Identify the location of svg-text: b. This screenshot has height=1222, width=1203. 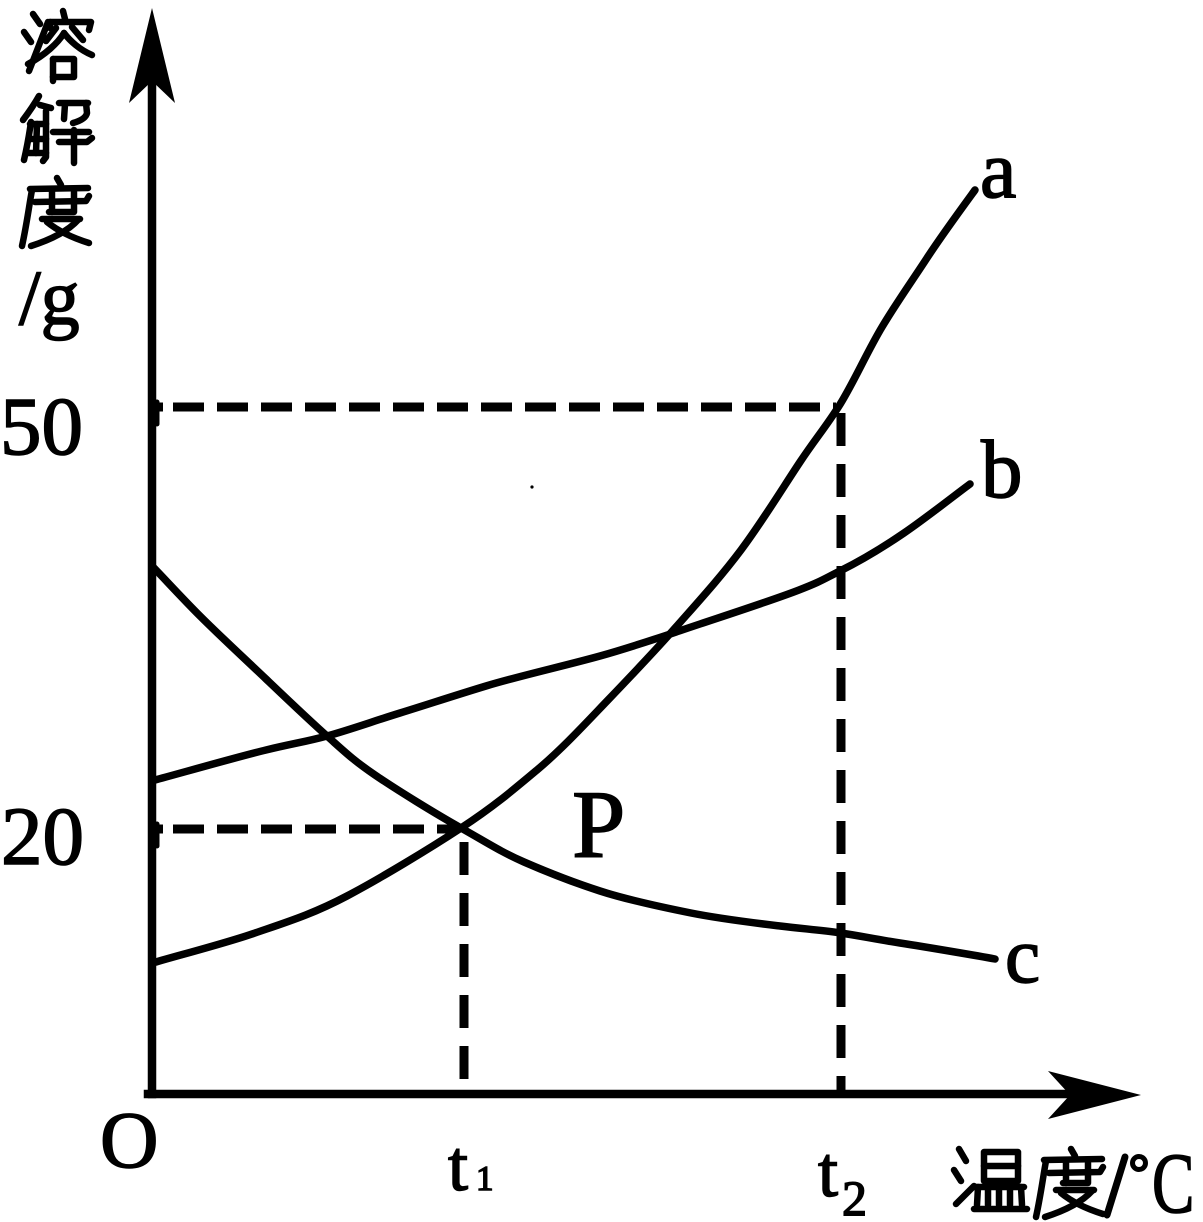
(1002, 469).